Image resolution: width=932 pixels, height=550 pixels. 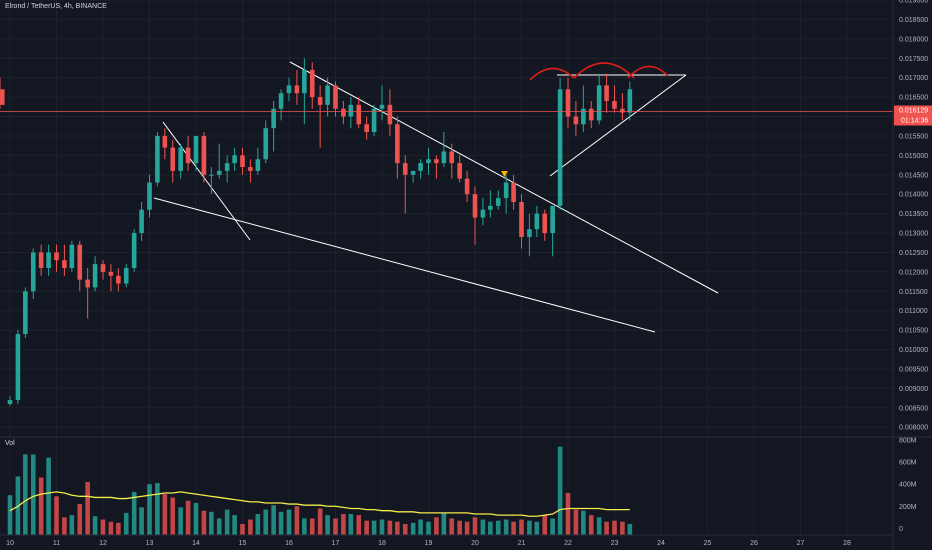 What do you see at coordinates (913, 234) in the screenshot?
I see `price-tick-label: 0.013000` at bounding box center [913, 234].